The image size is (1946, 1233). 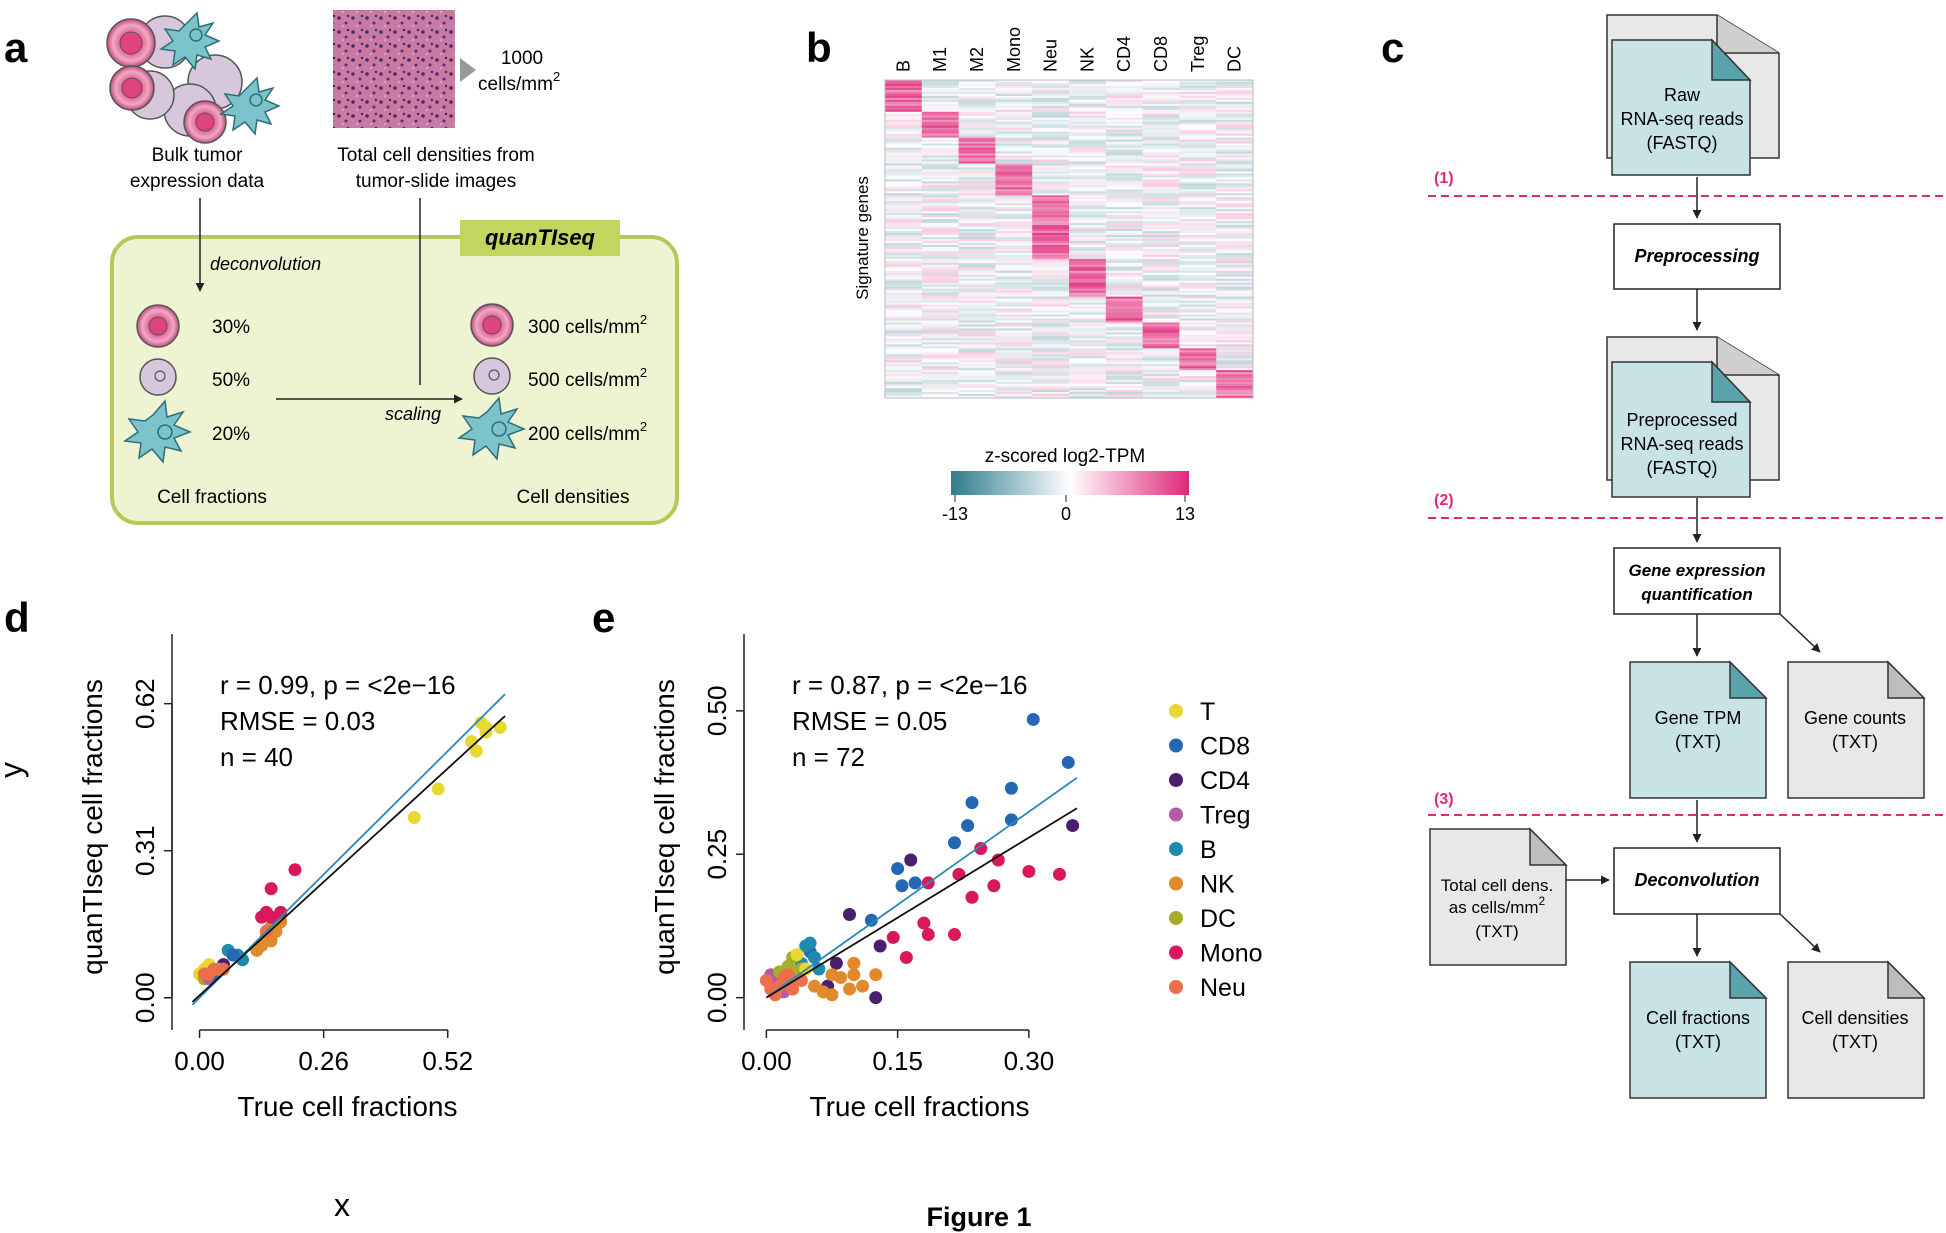 I want to click on heatmap-frame, so click(x=1069, y=239).